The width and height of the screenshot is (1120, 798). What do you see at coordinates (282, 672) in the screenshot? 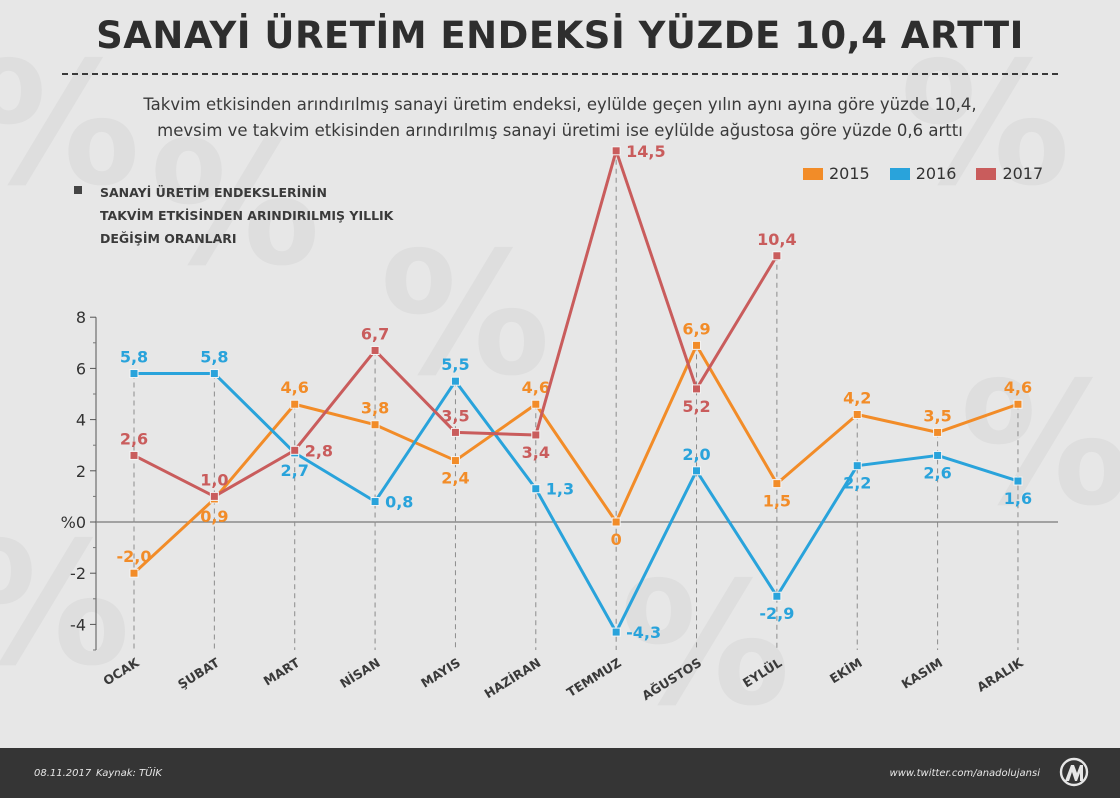
I see `x-tick-label: MART` at bounding box center [282, 672].